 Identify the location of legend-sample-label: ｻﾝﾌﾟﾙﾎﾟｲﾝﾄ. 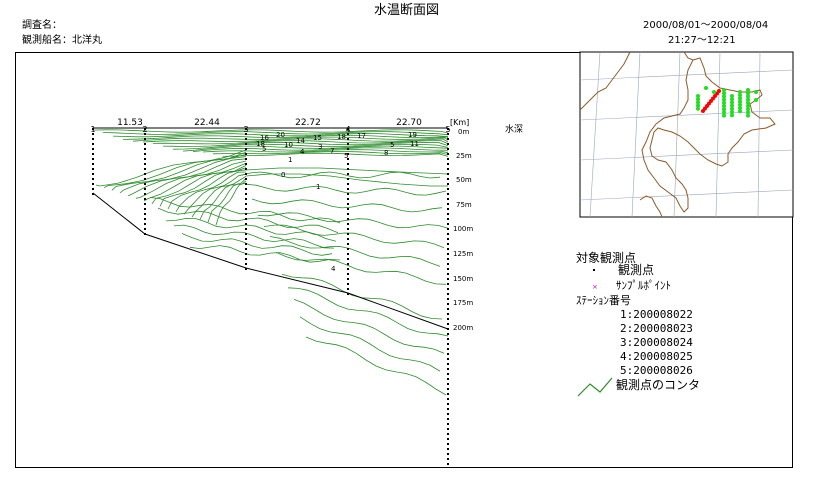
(643, 285).